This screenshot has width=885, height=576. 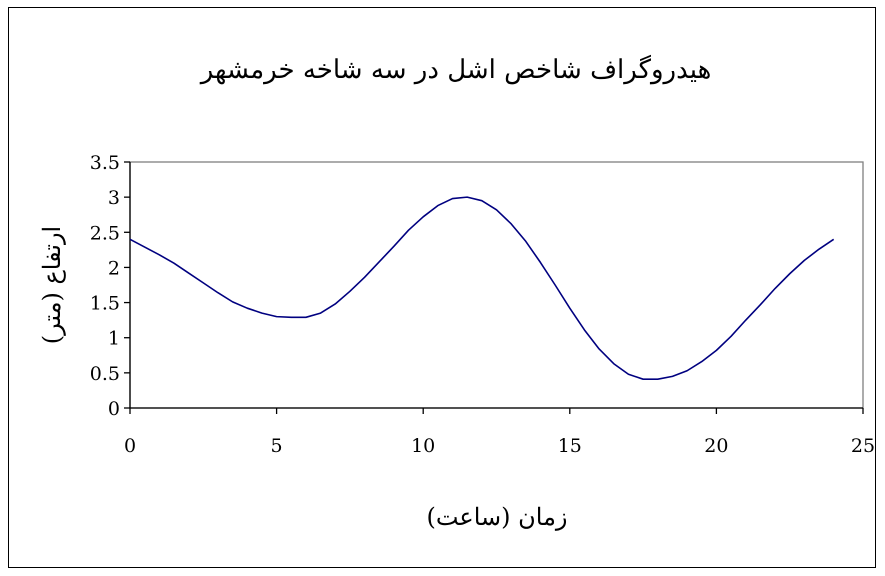 What do you see at coordinates (114, 198) in the screenshot?
I see `y-tick-label: 3` at bounding box center [114, 198].